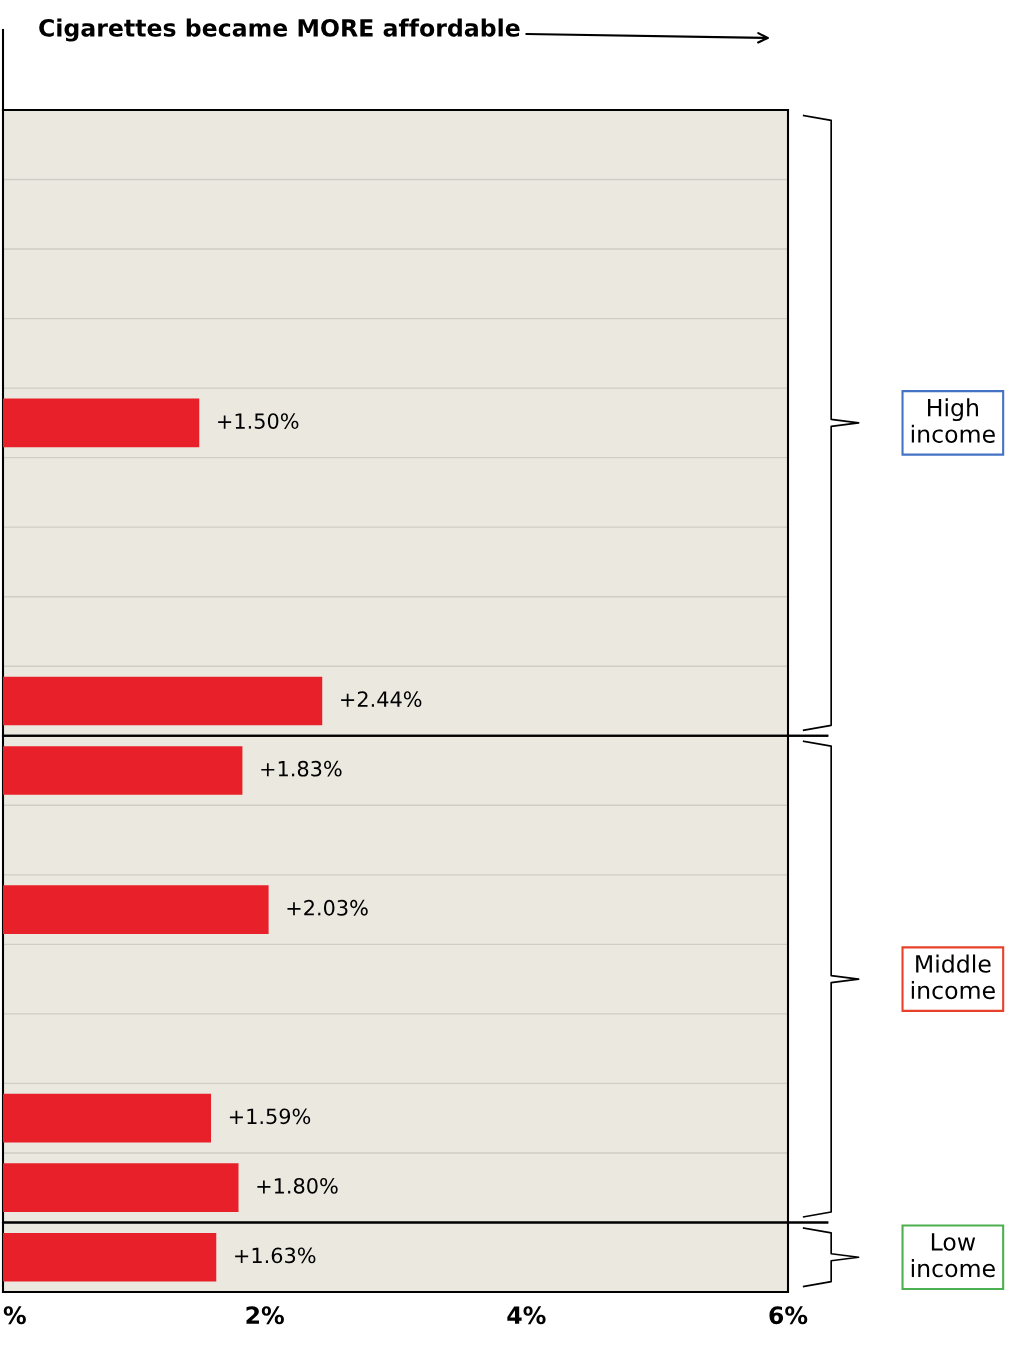 The width and height of the screenshot is (1021, 1352). Describe the element at coordinates (279, 30) in the screenshot. I see `chart-title: Cigarettes became MORE affordable` at that location.